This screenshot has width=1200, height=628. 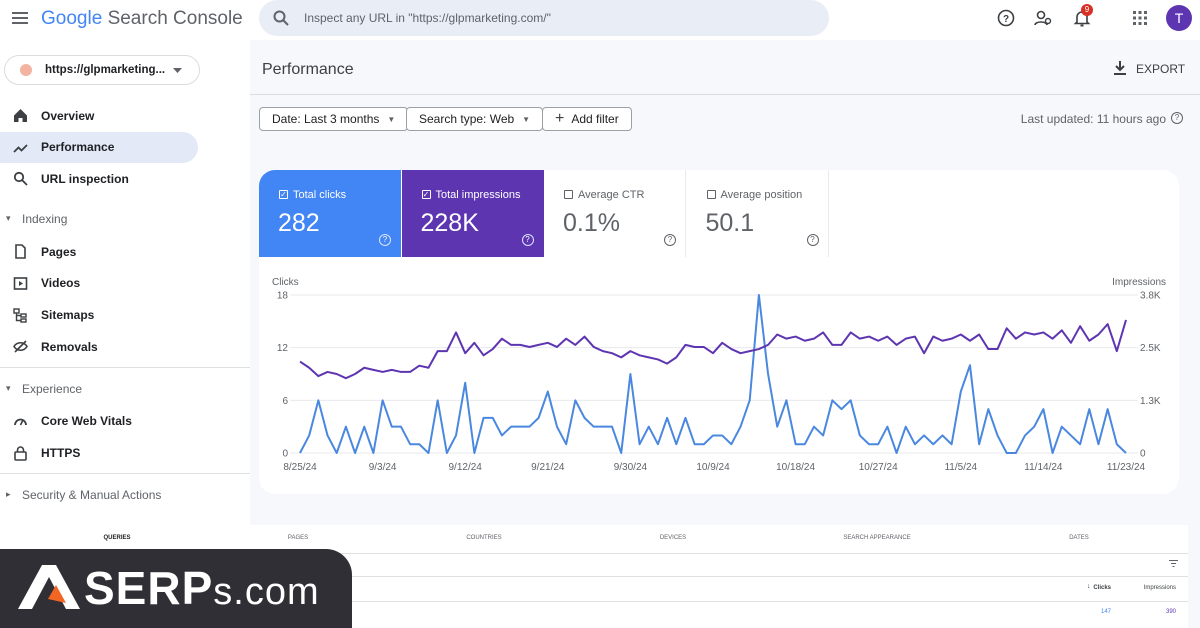 I want to click on x-tick-label: 9/3/24, so click(x=383, y=467).